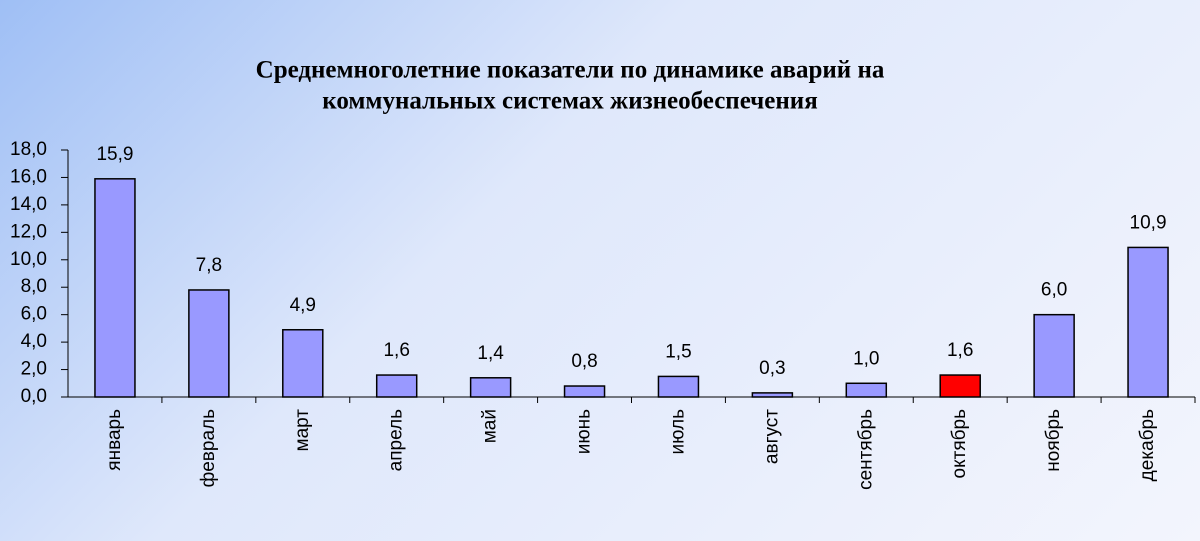 The image size is (1200, 541). I want to click on x-tick-label: сентябрь, so click(865, 449).